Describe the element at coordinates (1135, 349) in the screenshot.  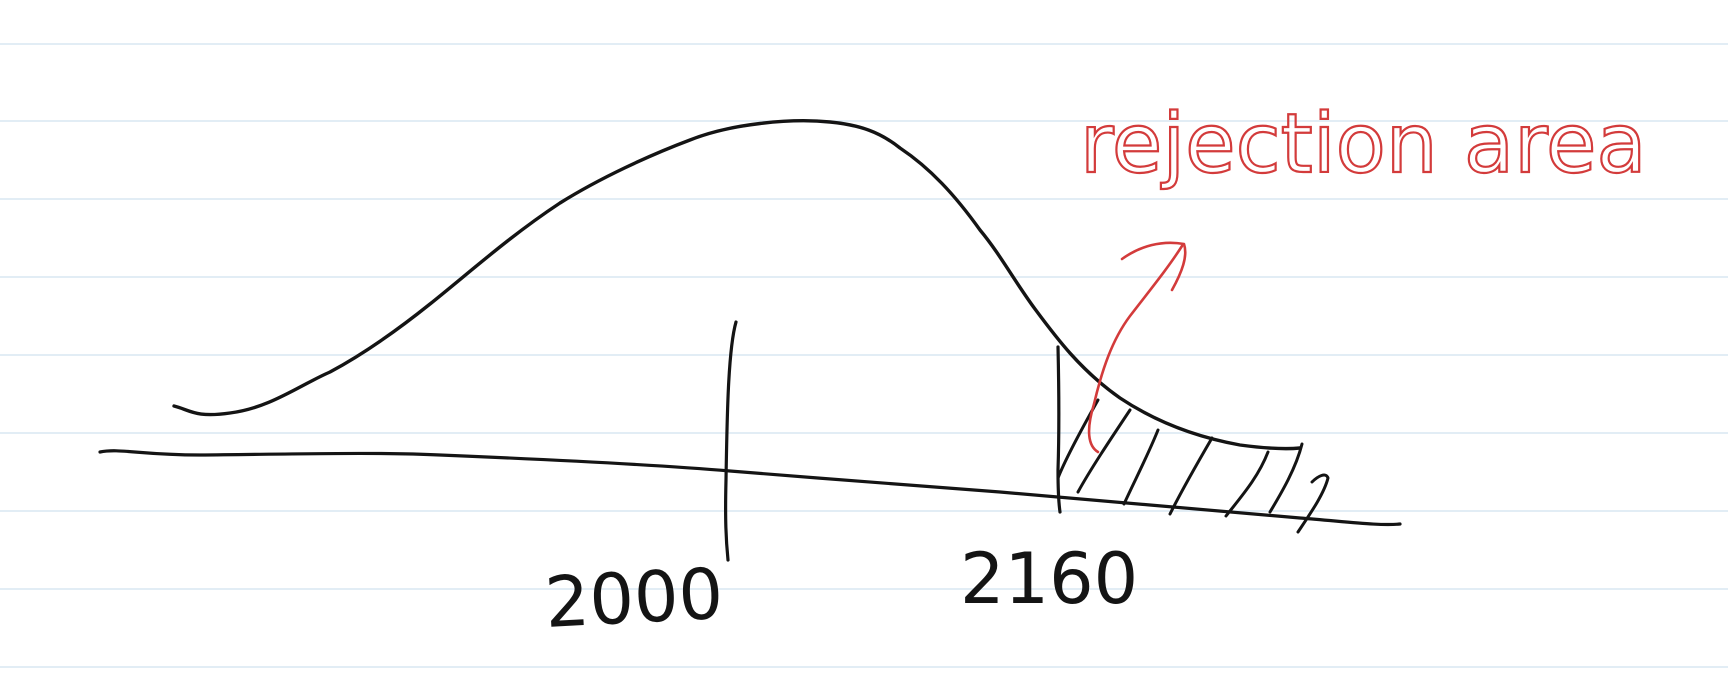
I see `annotation-arrow-shaft` at that location.